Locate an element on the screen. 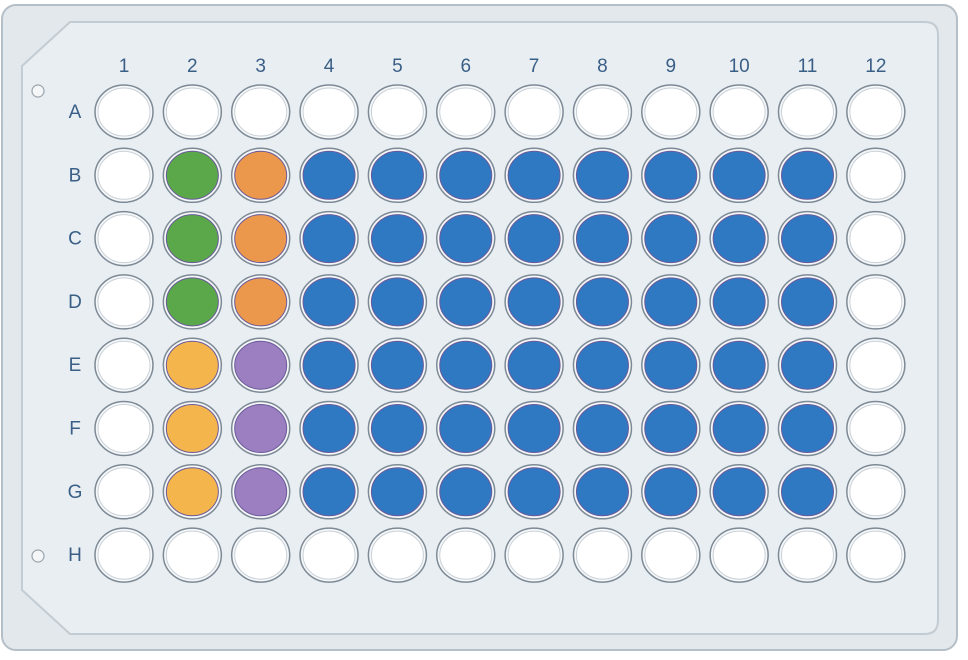  column-label: 9 is located at coordinates (671, 66).